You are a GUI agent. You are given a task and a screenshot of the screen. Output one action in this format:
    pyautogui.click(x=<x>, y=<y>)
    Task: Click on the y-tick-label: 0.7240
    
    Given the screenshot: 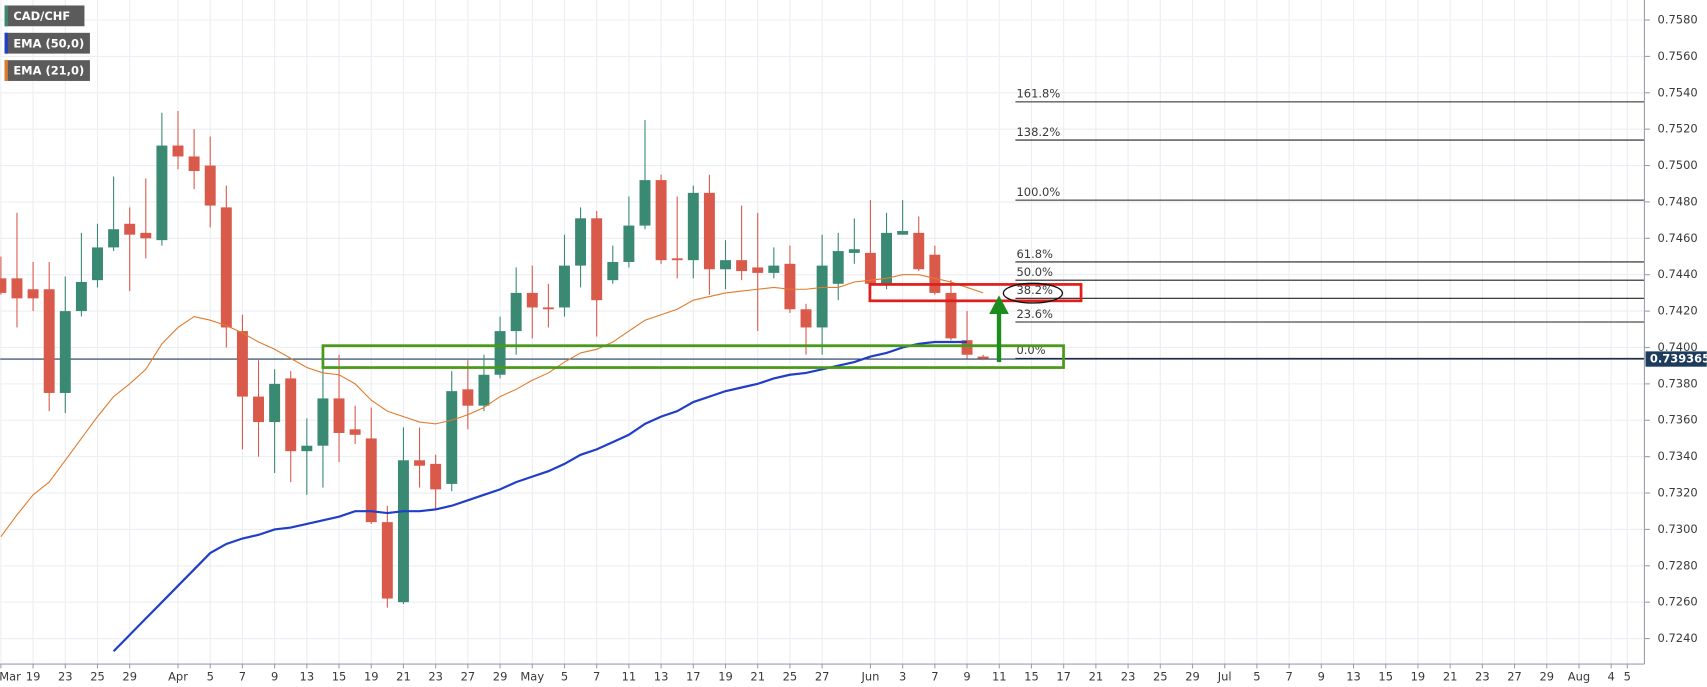 What is the action you would take?
    pyautogui.click(x=1678, y=638)
    